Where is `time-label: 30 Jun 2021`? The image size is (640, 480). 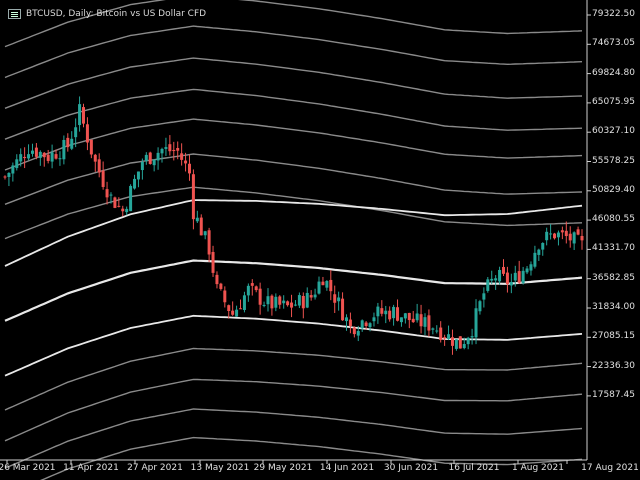
time-label: 30 Jun 2021 is located at coordinates (411, 468).